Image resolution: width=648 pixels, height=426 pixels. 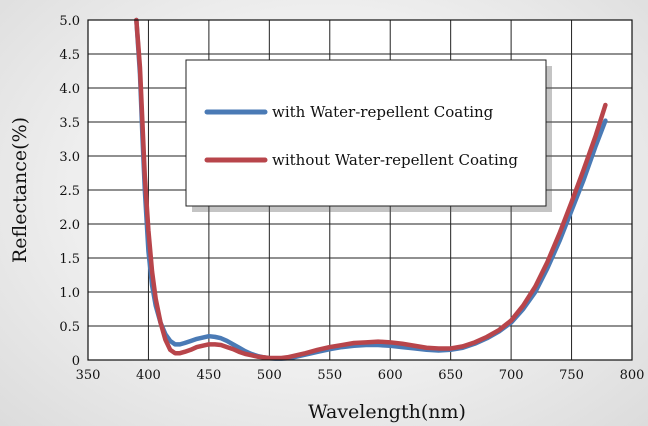 What do you see at coordinates (69, 225) in the screenshot?
I see `y-tick-label: 2.0` at bounding box center [69, 225].